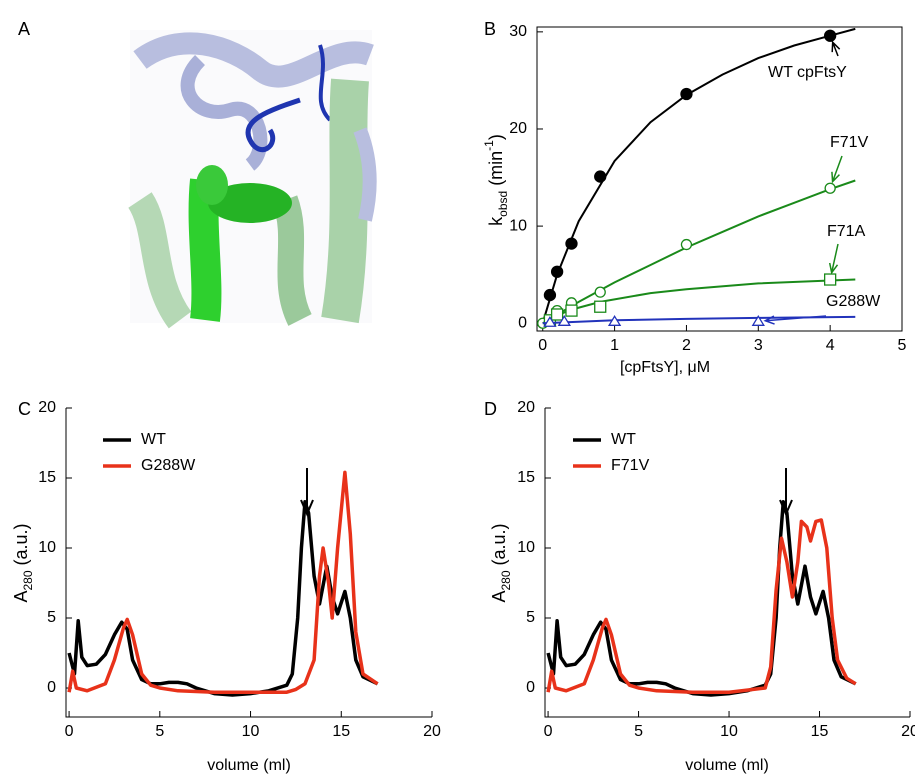 Image resolution: width=915 pixels, height=778 pixels. I want to click on series-label: F71V, so click(849, 142).